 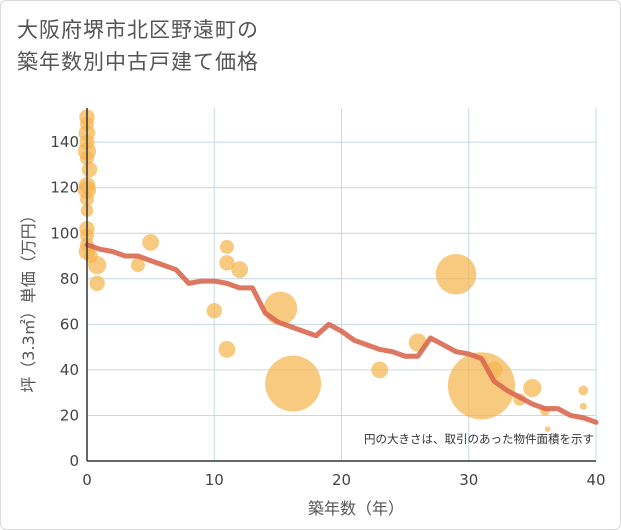 What do you see at coordinates (69, 279) in the screenshot?
I see `y-tick-label: 80` at bounding box center [69, 279].